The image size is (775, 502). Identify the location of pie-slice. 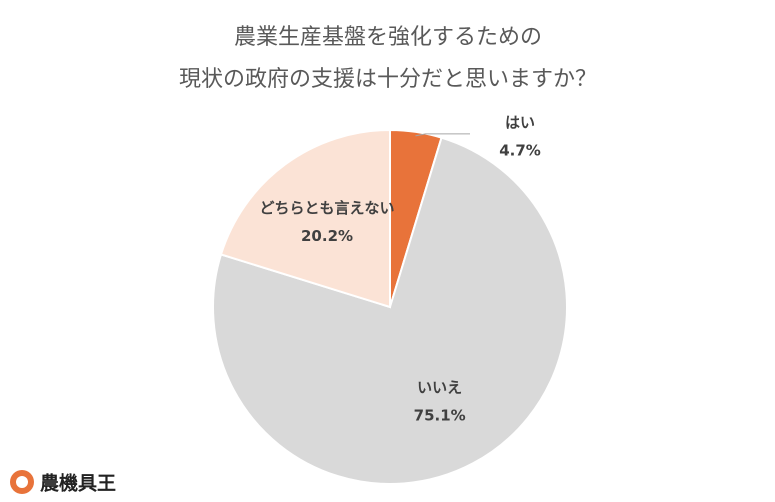
(305, 218).